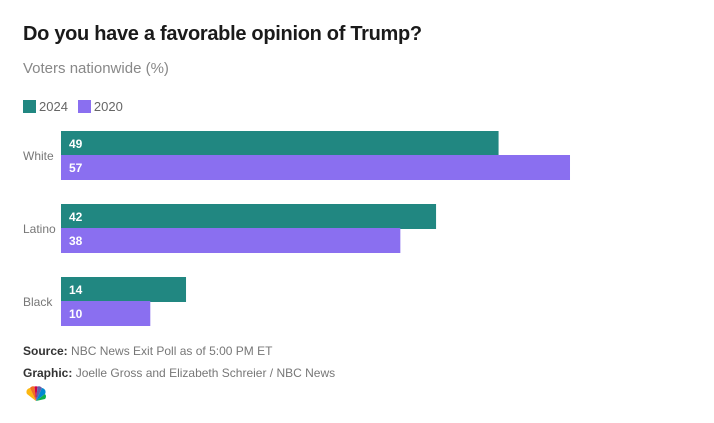 This screenshot has height=423, width=714. I want to click on category-label-white: White, so click(38, 156).